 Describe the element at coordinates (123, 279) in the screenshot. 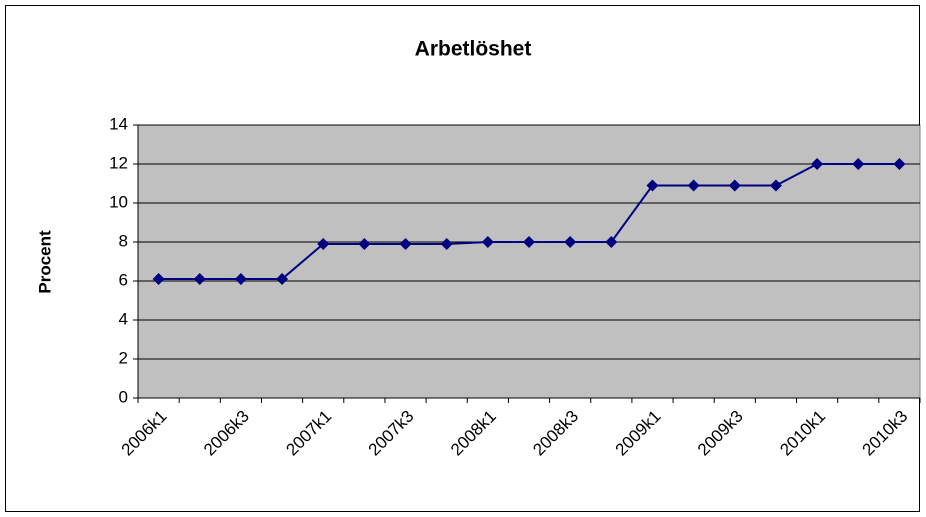

I see `y-tick-label: 6` at that location.